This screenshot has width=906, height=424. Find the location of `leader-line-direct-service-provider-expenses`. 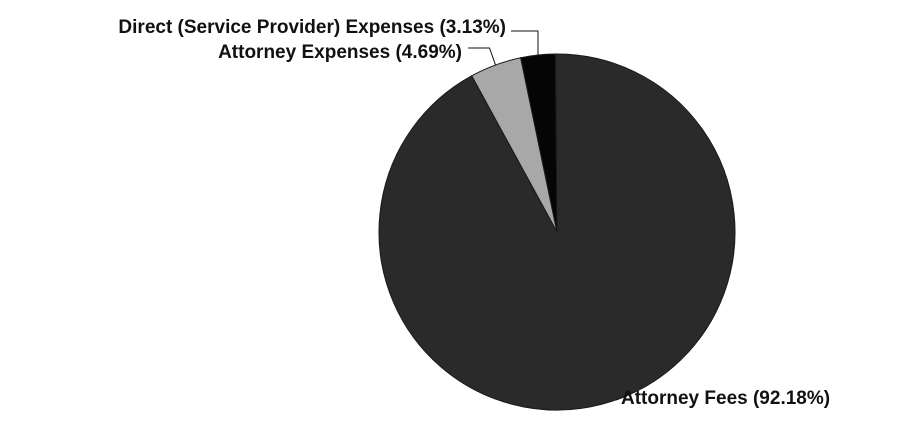

leader-line-direct-service-provider-expenses is located at coordinates (525, 43).